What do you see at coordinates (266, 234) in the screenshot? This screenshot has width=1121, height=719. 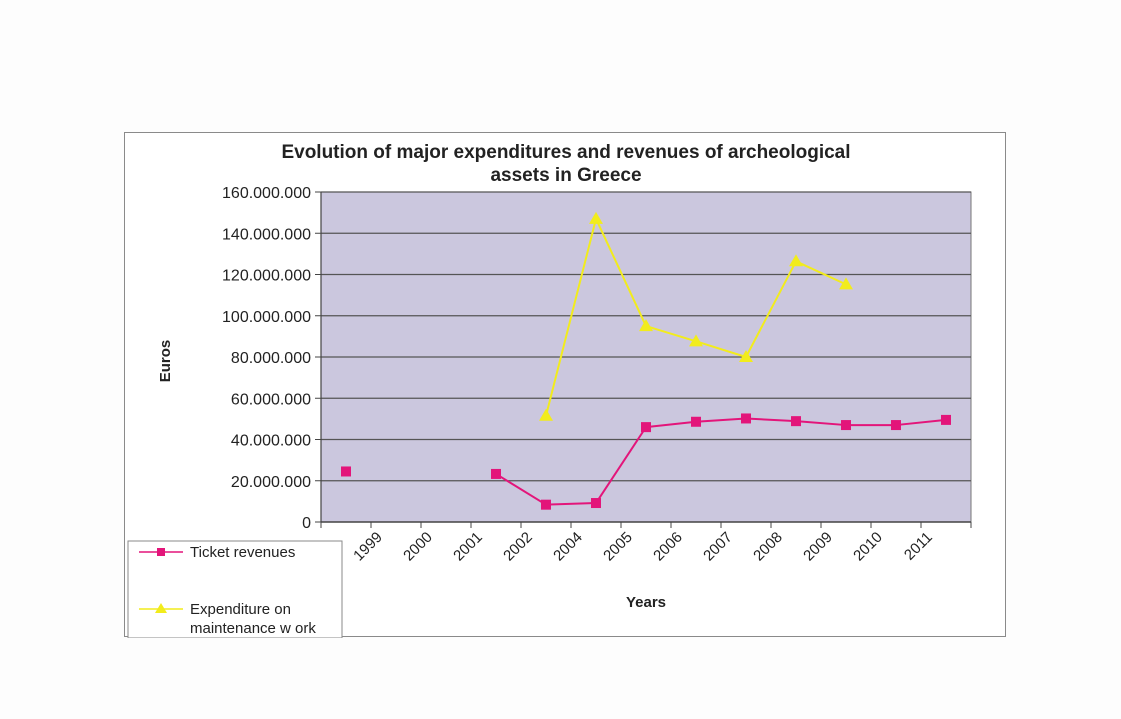 I see `y-tick-label: 140.000.000` at bounding box center [266, 234].